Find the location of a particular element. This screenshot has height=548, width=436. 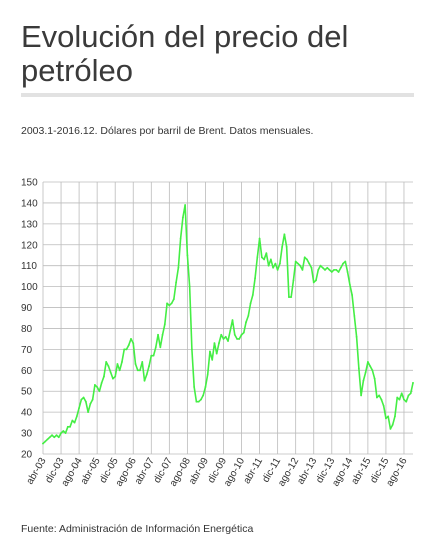

y-tick-label: 150 is located at coordinates (29, 183).